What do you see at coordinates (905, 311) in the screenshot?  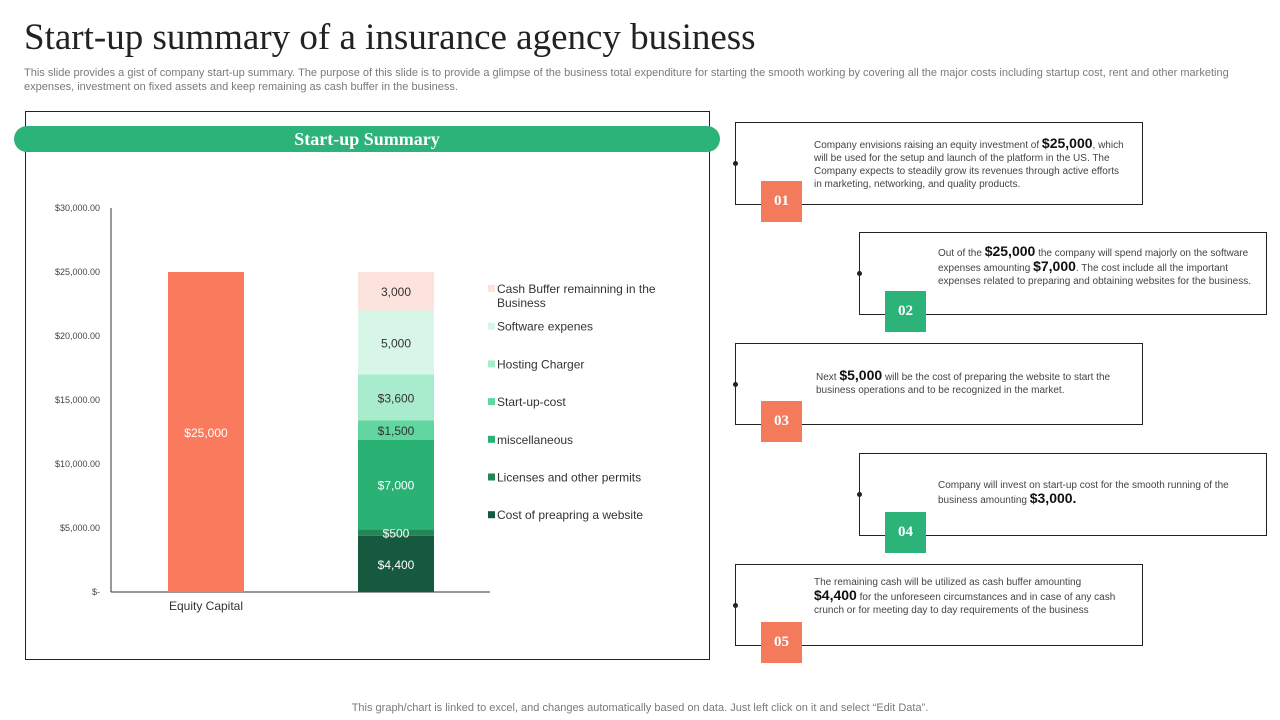 I see `badge-02: 02` at bounding box center [905, 311].